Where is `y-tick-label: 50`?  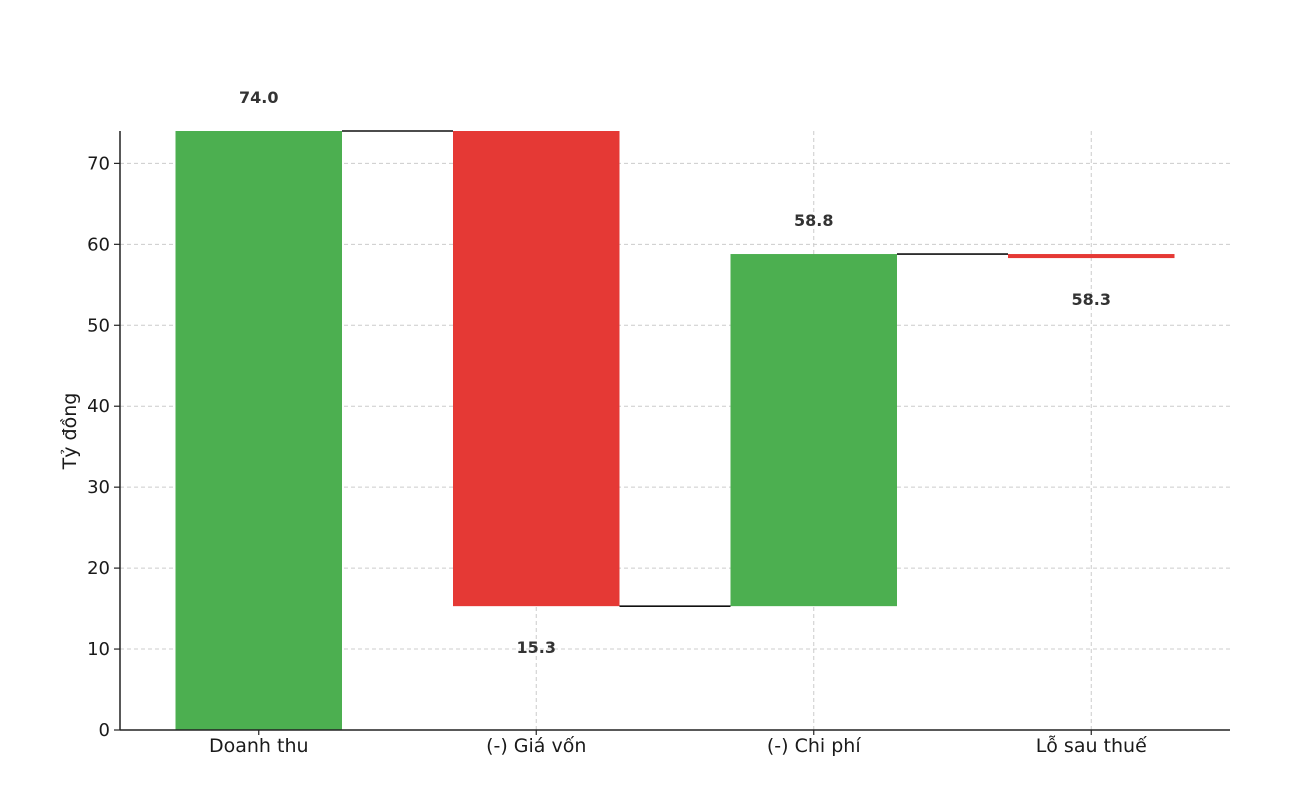 y-tick-label: 50 is located at coordinates (98, 325).